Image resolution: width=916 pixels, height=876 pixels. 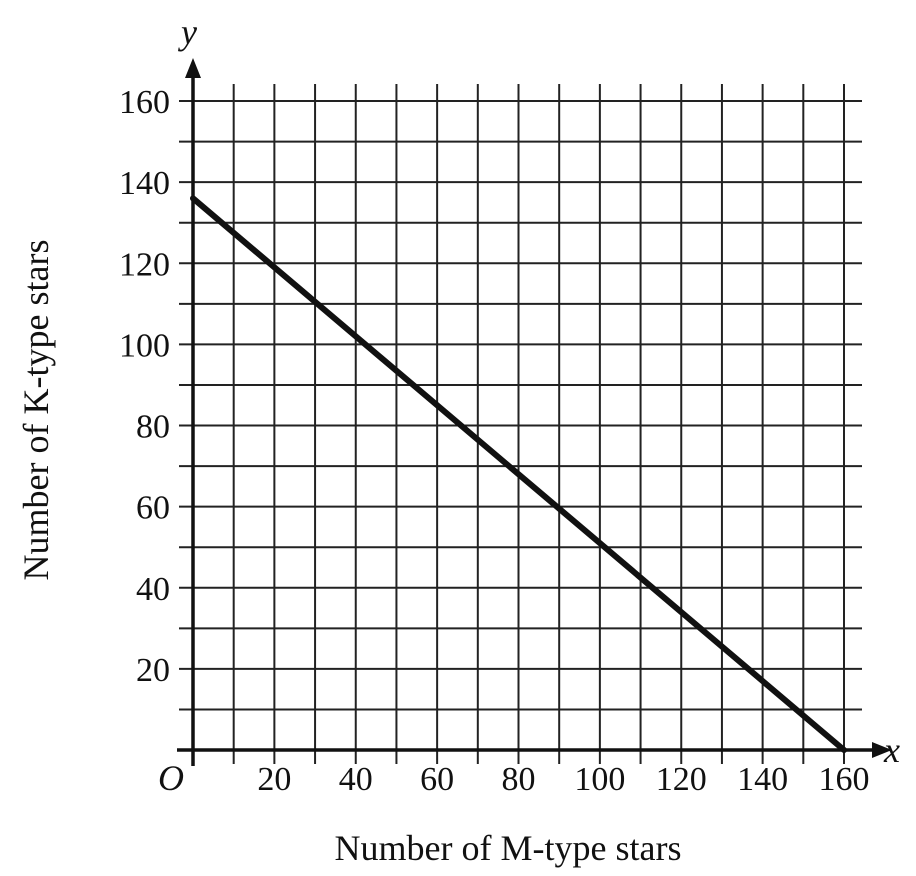 I want to click on y-tick-label: 140, so click(x=144, y=183).